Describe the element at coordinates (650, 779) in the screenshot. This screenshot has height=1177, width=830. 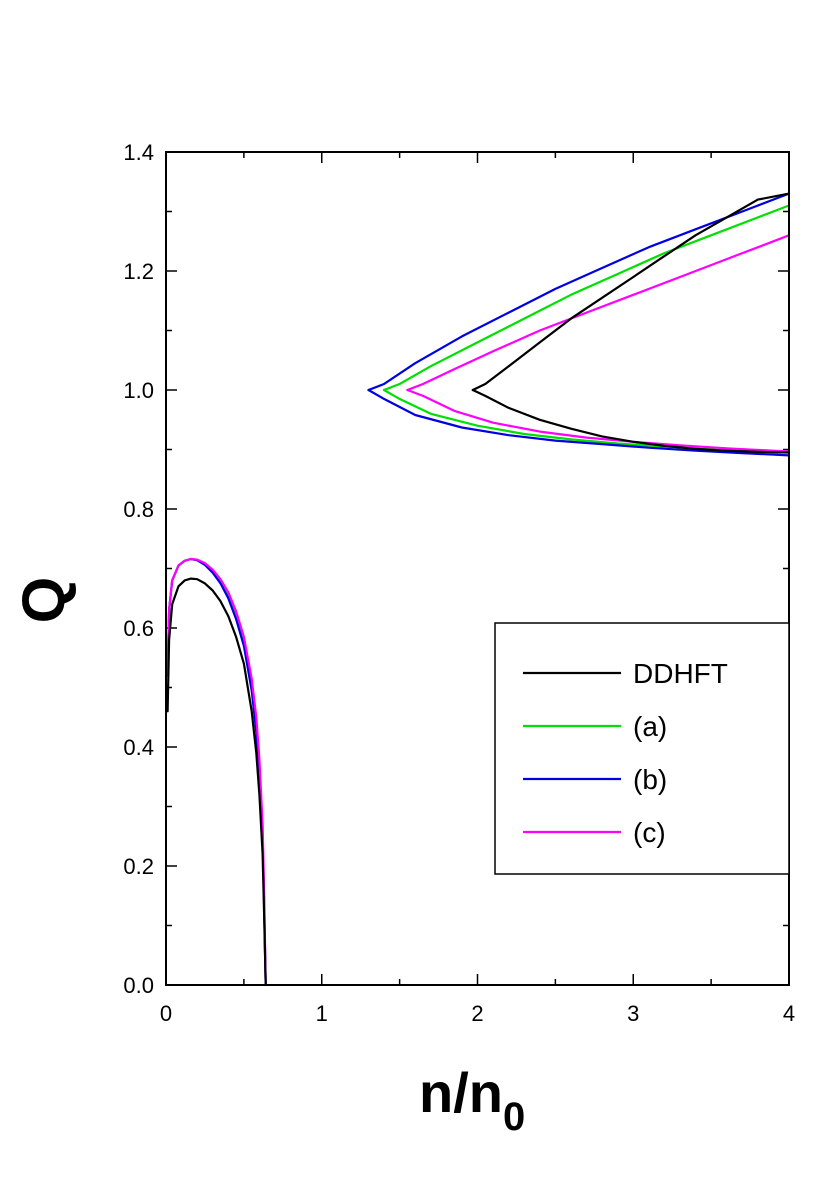
I see `legend-entry-label: (b)` at that location.